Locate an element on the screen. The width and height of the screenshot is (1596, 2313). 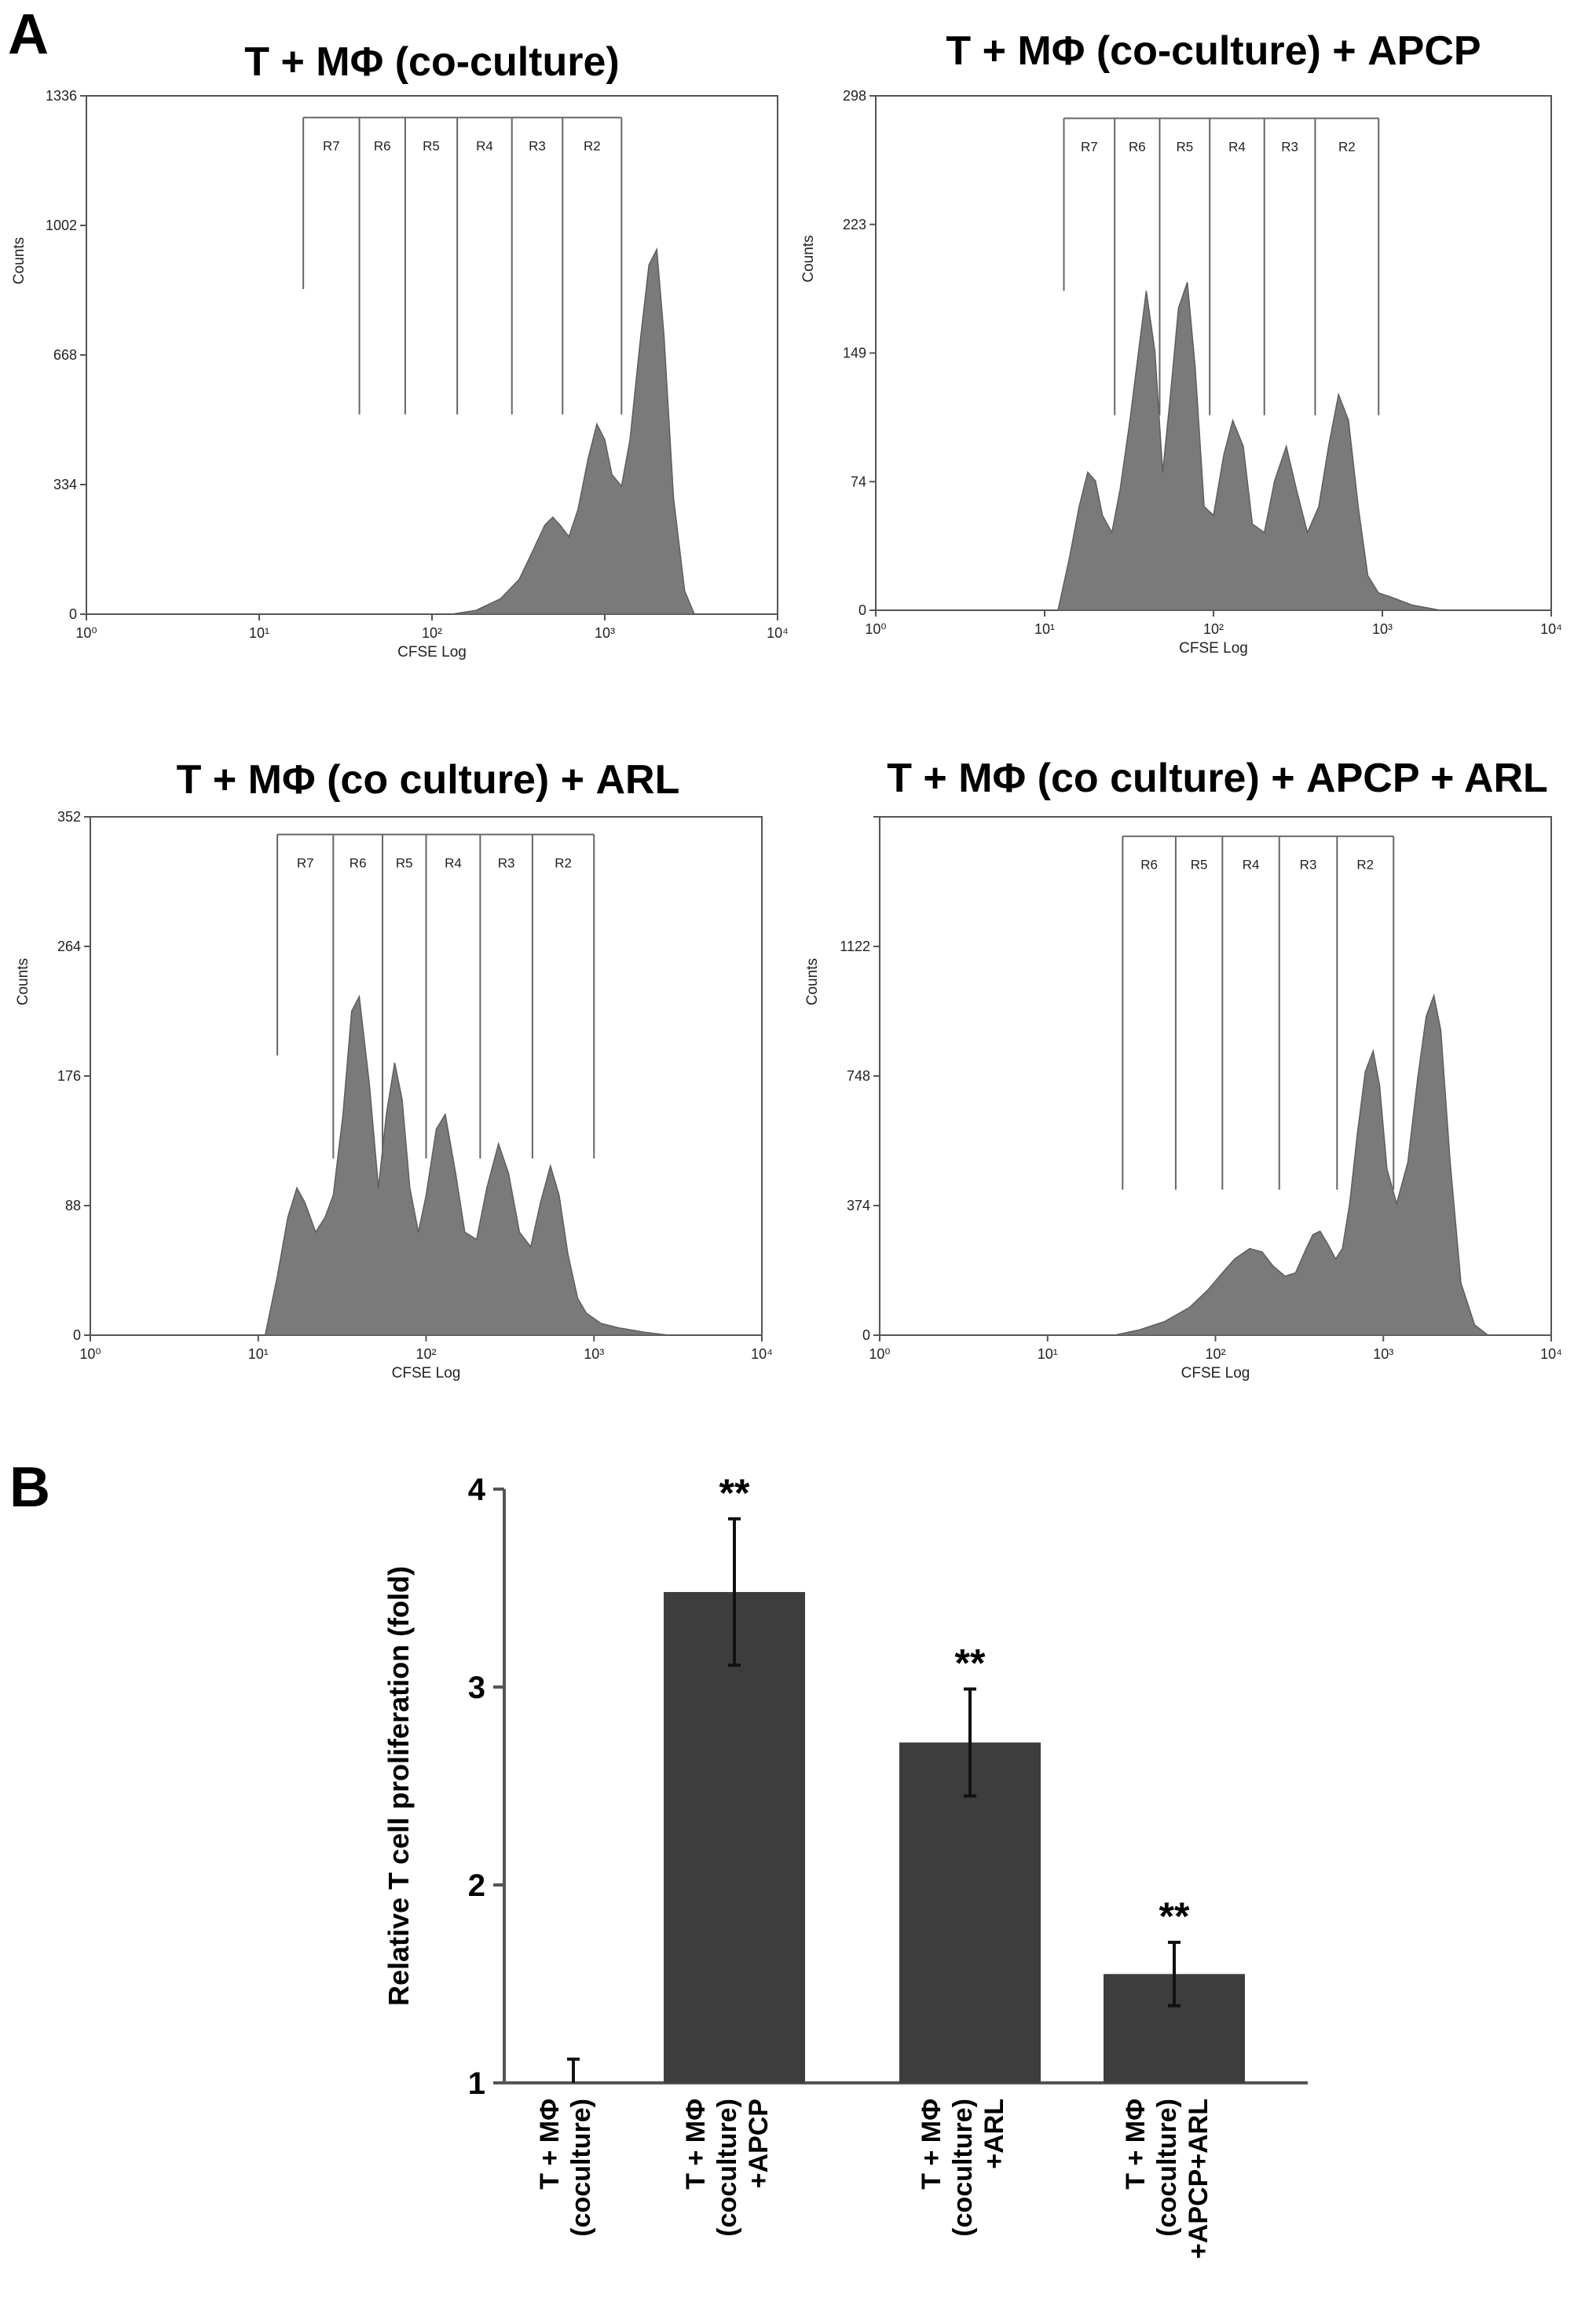
significance-marker-4: ** is located at coordinates (1174, 1916).